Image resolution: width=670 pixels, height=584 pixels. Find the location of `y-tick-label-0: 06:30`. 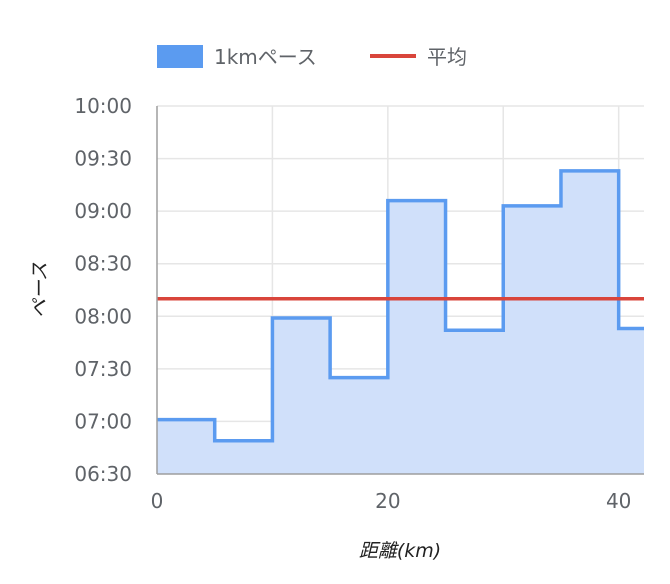

y-tick-label-0: 06:30 is located at coordinates (103, 474).